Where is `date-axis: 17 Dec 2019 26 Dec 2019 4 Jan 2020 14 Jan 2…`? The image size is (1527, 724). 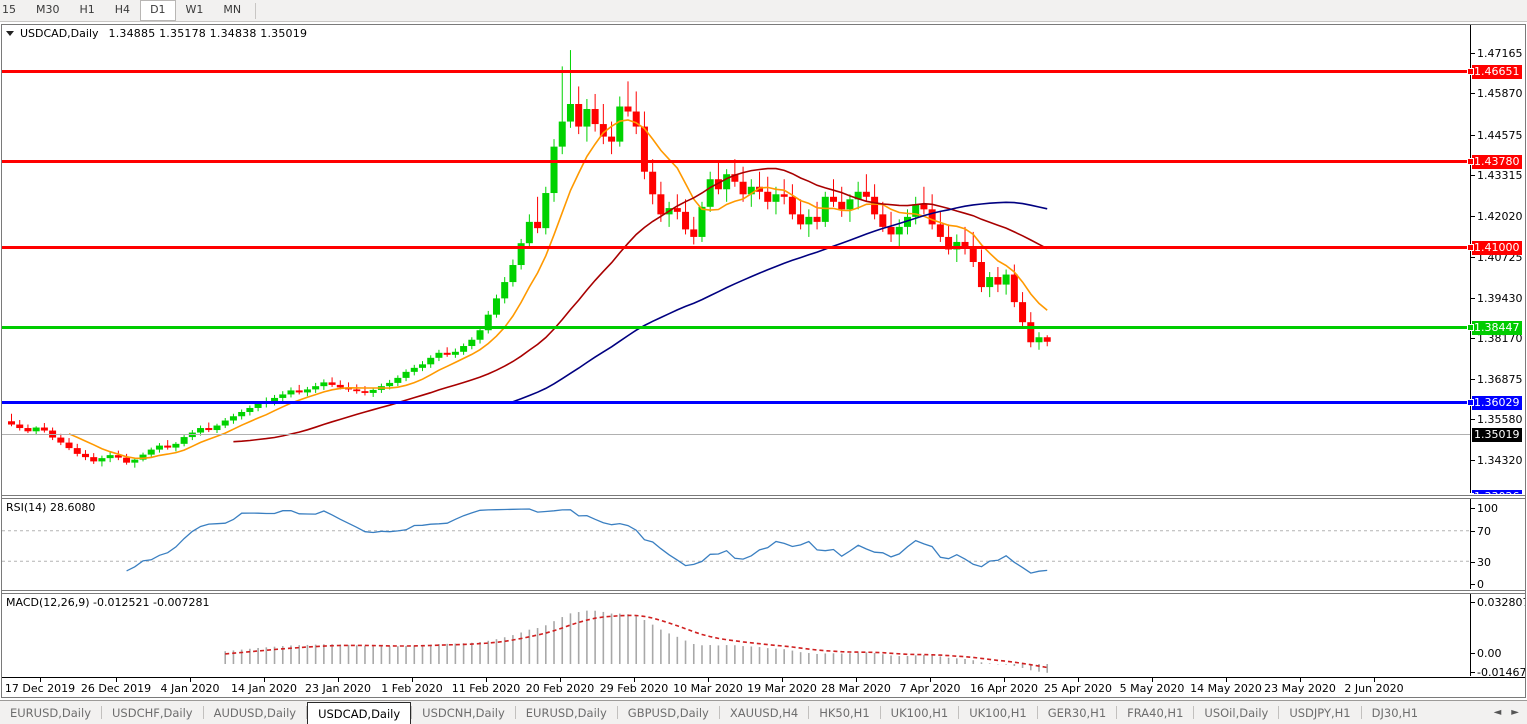
date-axis: 17 Dec 2019 26 Dec 2019 4 Jan 2020 14 Jan 2… is located at coordinates (763, 687).